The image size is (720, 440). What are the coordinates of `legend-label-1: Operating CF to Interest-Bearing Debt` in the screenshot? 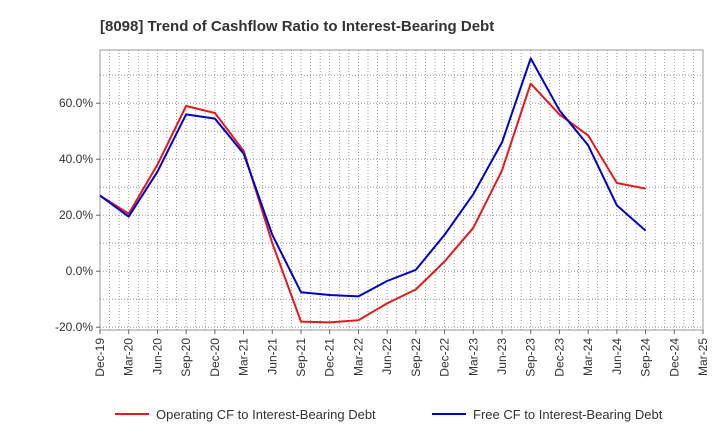 It's located at (266, 414).